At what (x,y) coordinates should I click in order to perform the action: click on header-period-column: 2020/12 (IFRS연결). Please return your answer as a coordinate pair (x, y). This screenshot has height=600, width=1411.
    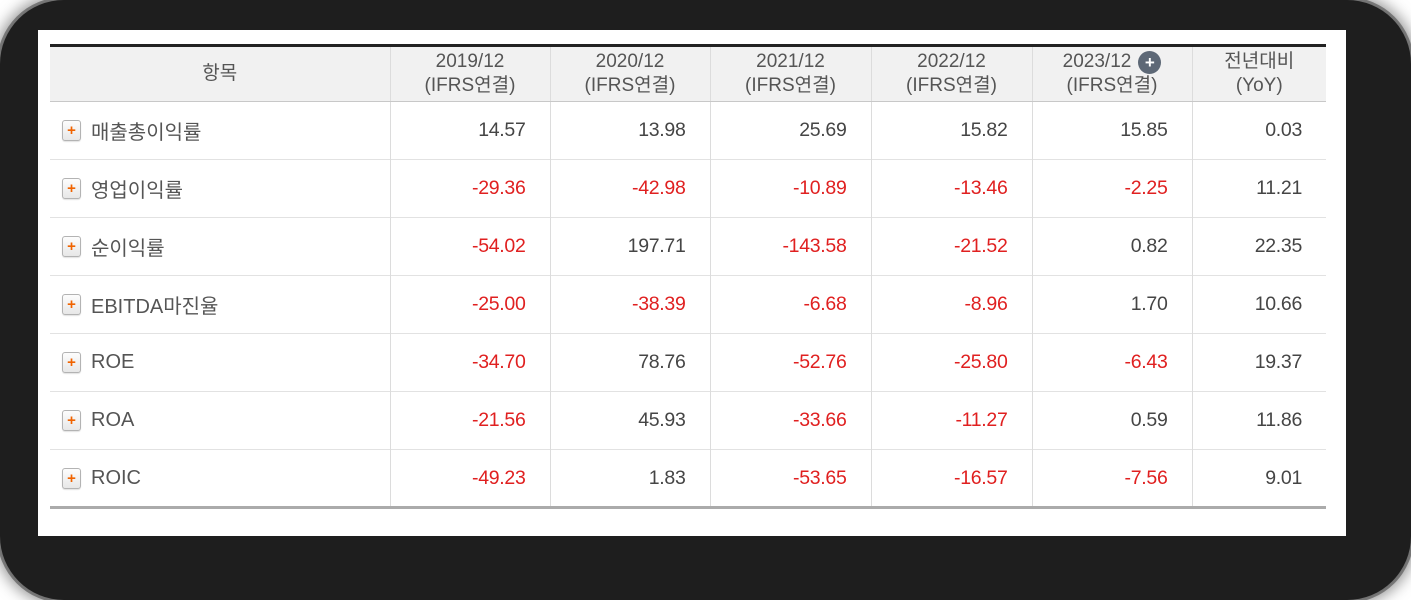
    Looking at the image, I should click on (629, 73).